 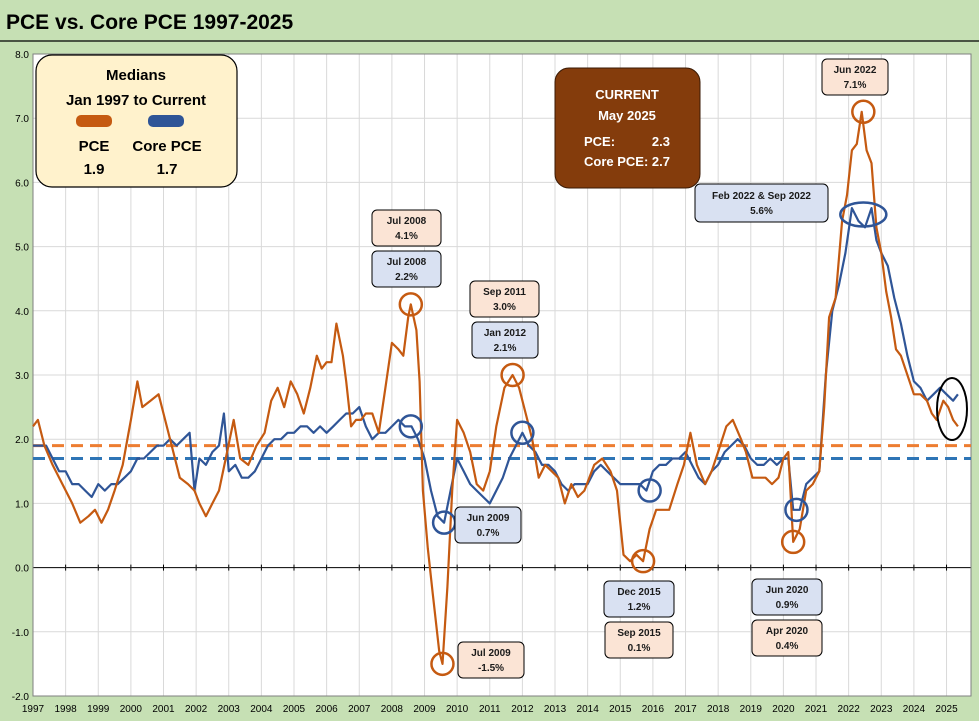 What do you see at coordinates (783, 709) in the screenshot?
I see `x-tick-label: 2020` at bounding box center [783, 709].